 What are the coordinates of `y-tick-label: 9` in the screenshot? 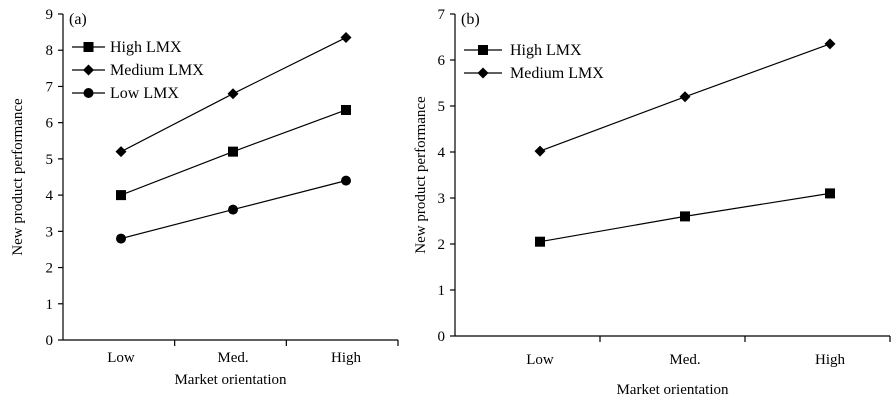 It's located at (50, 15).